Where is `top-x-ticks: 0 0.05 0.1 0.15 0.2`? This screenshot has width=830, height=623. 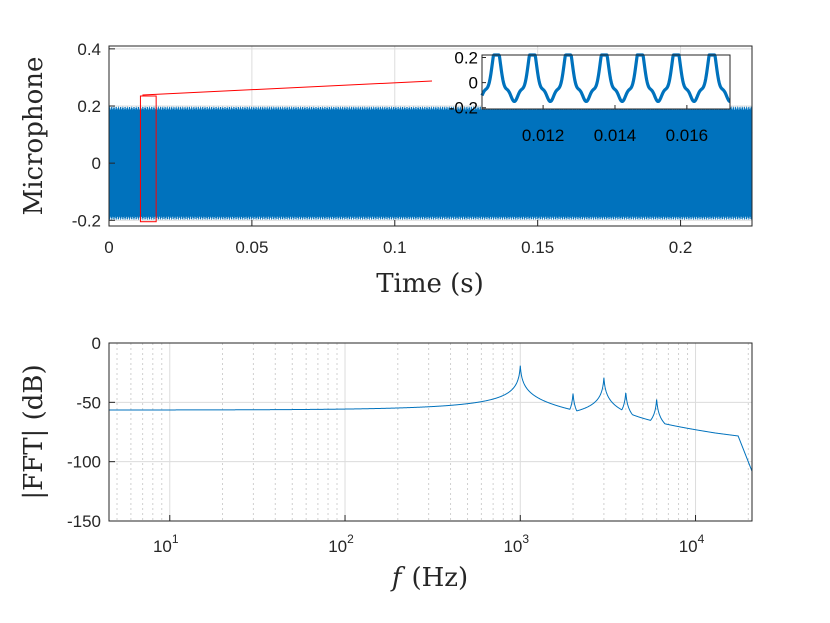 top-x-ticks: 0 0.05 0.1 0.15 0.2 is located at coordinates (398, 238).